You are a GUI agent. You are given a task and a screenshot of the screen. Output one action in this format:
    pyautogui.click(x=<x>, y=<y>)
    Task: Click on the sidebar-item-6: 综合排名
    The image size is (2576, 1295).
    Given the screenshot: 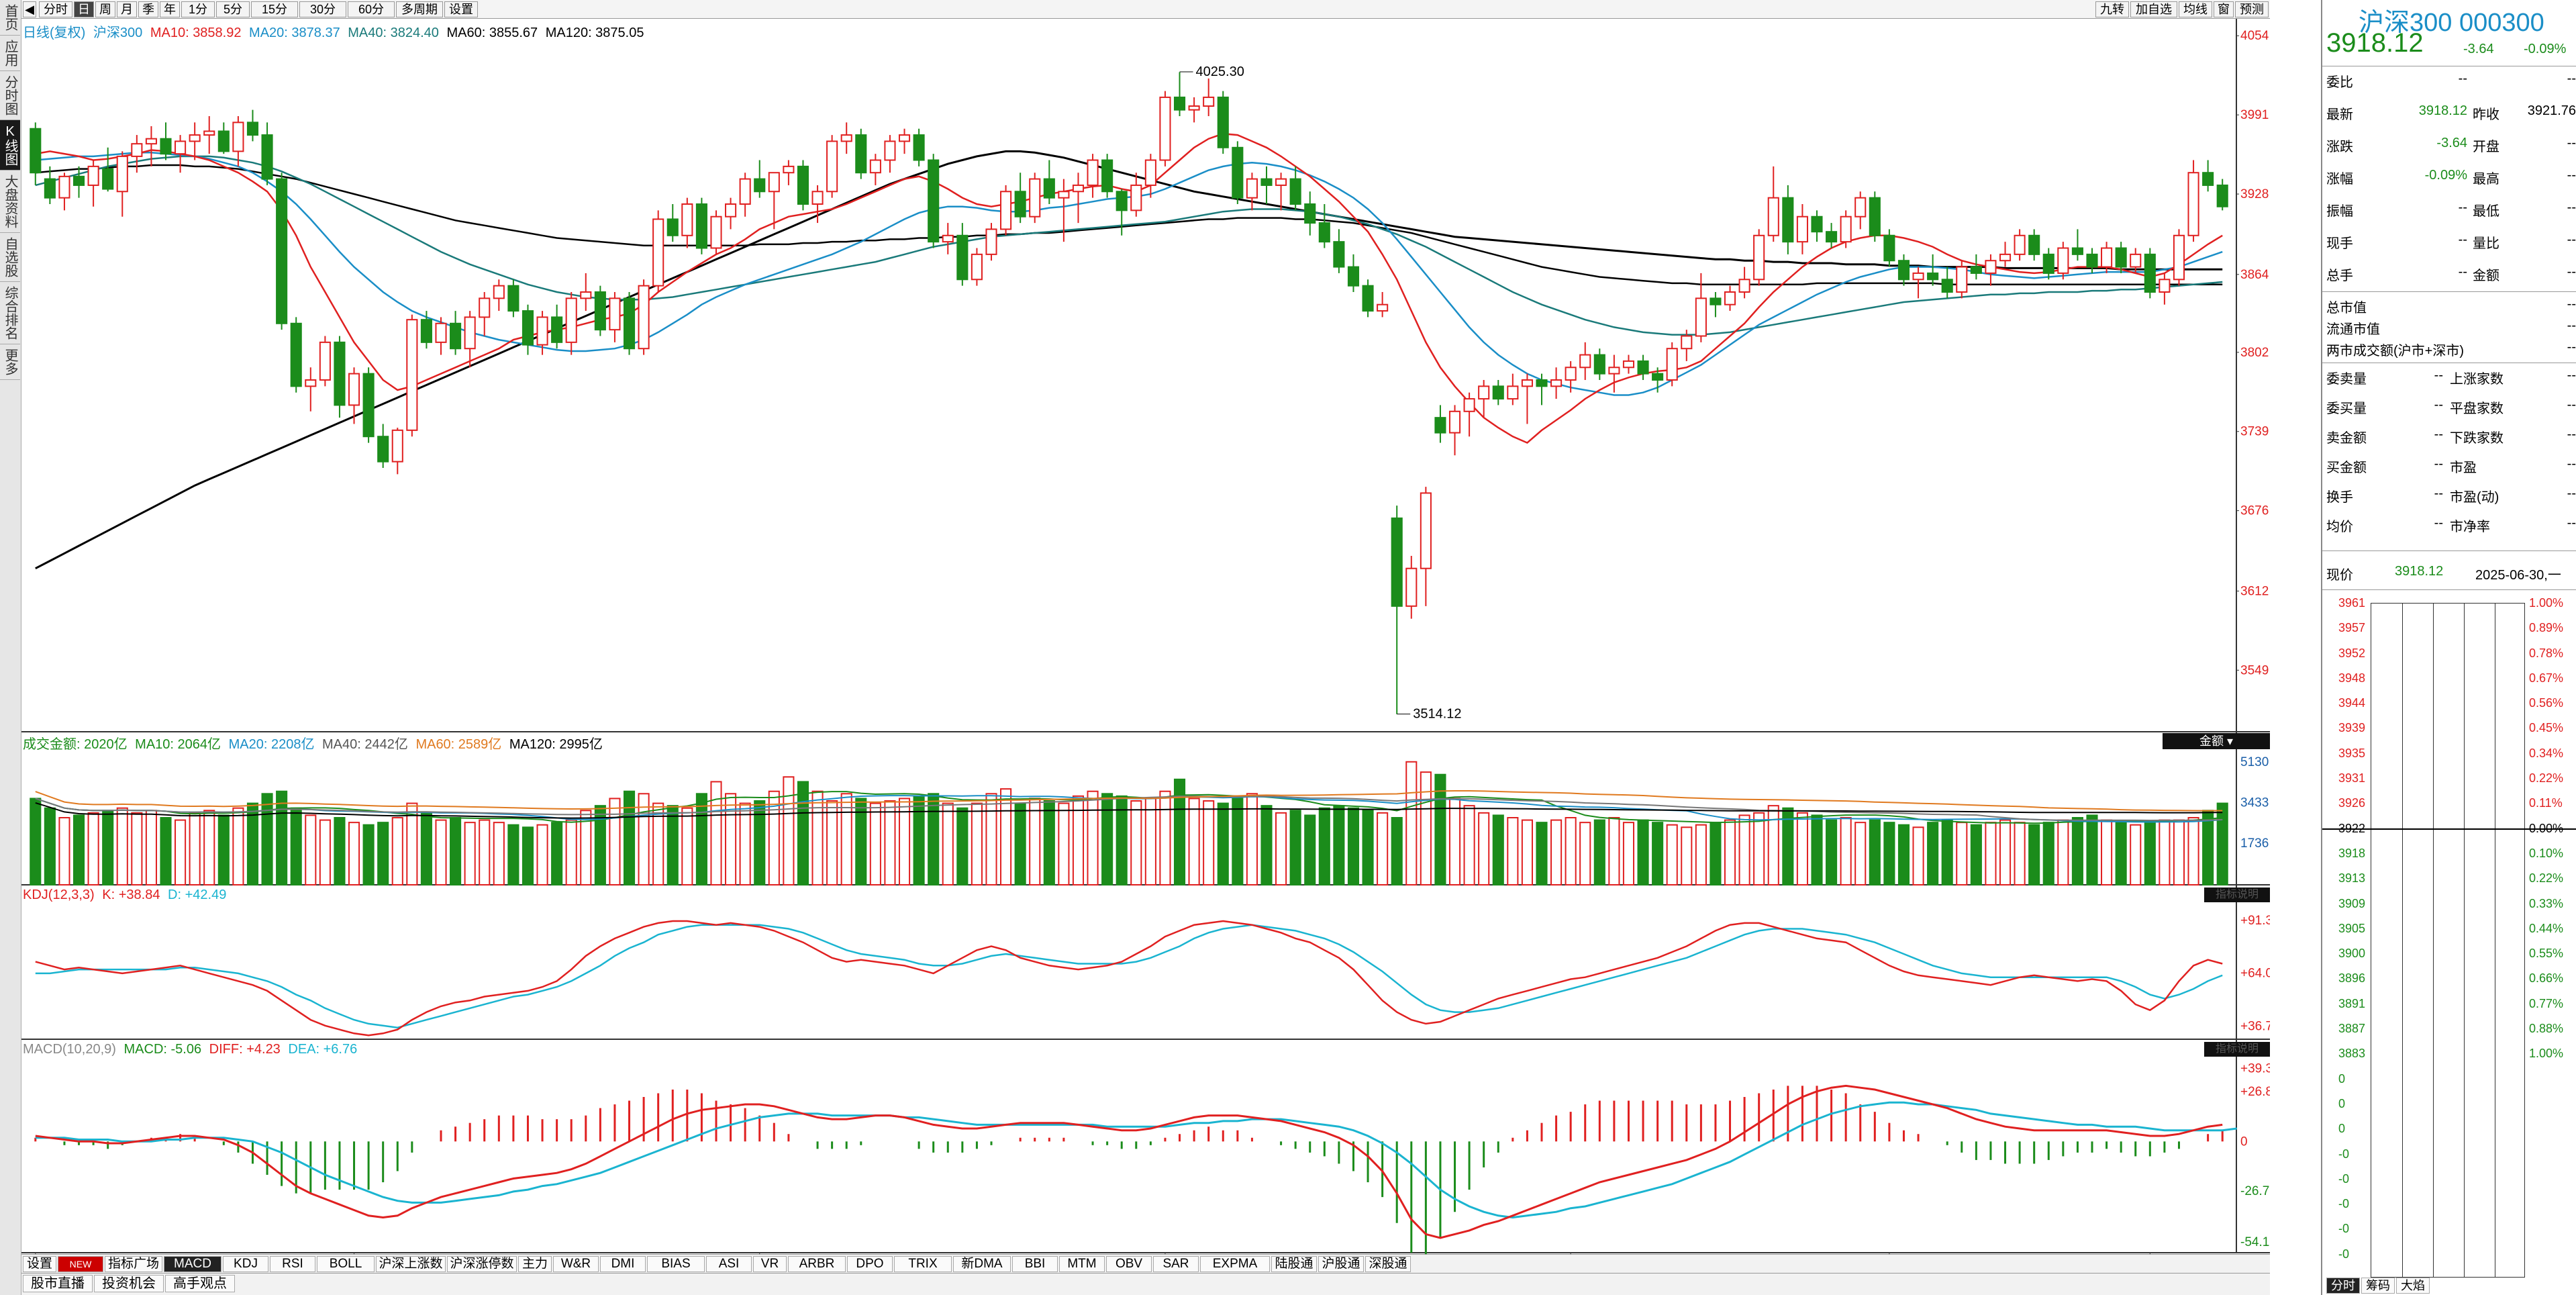 What is the action you would take?
    pyautogui.click(x=10, y=313)
    